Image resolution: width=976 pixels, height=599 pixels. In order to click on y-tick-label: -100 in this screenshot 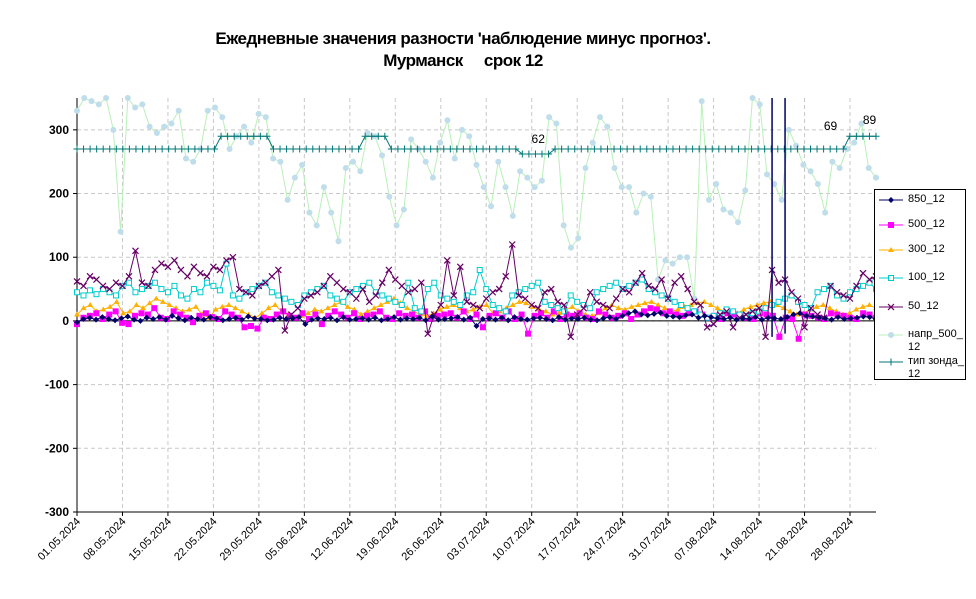, I will do `click(57, 385)`.